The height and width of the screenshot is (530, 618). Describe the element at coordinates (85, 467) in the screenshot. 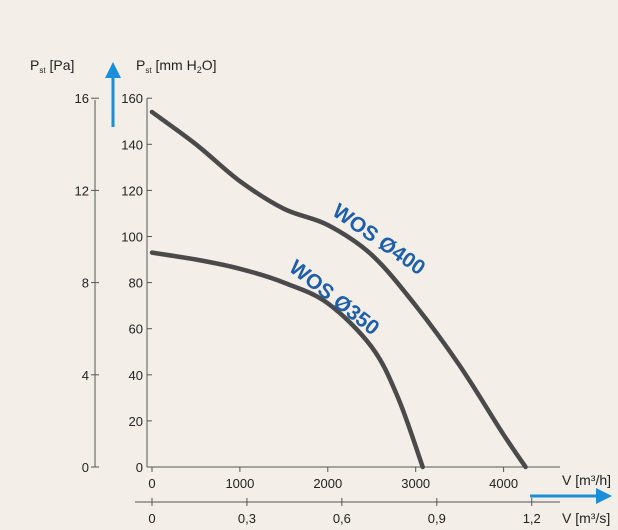

I see `left-axis-tick-label: 0` at that location.